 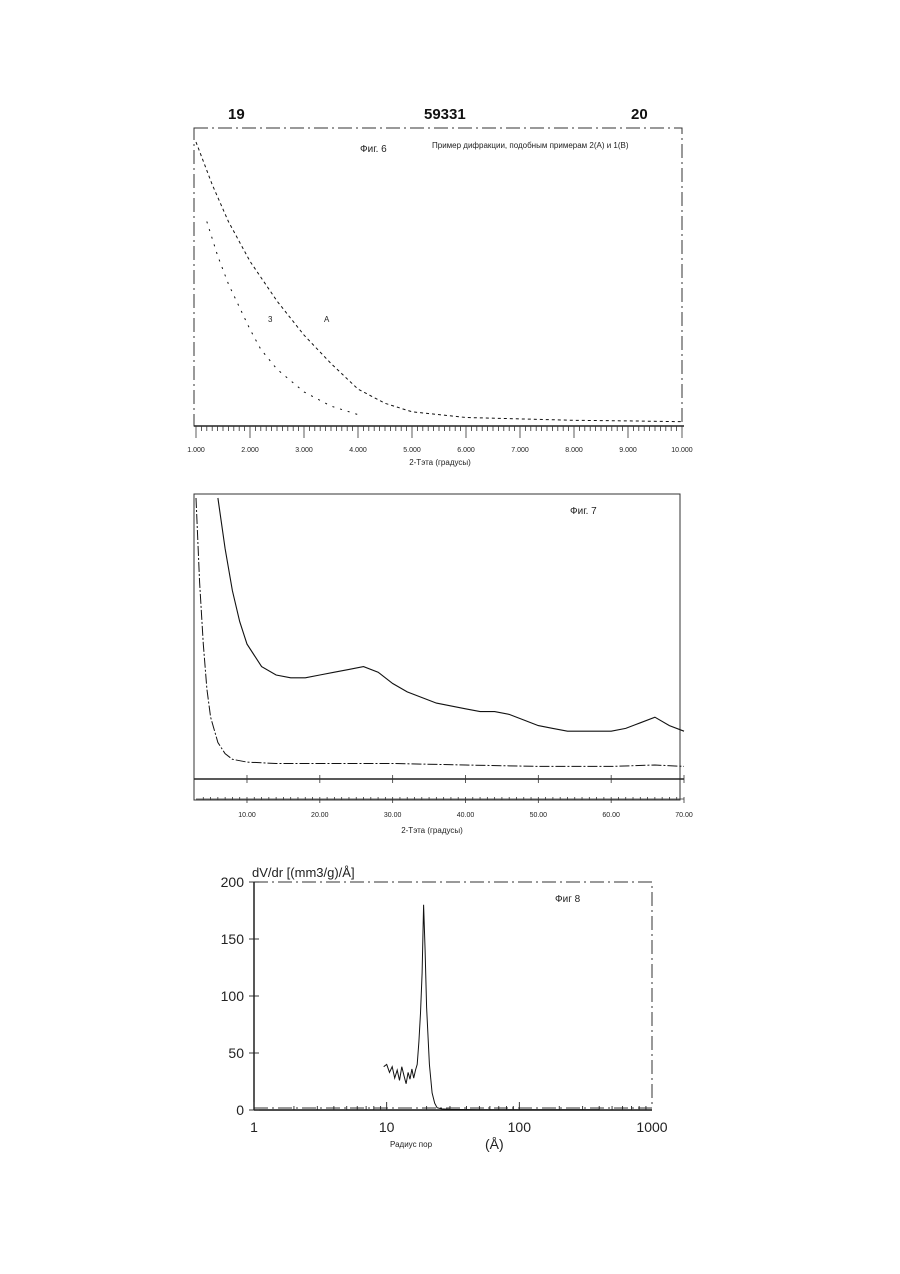 I want to click on fig7-series-upper, so click(x=451, y=614).